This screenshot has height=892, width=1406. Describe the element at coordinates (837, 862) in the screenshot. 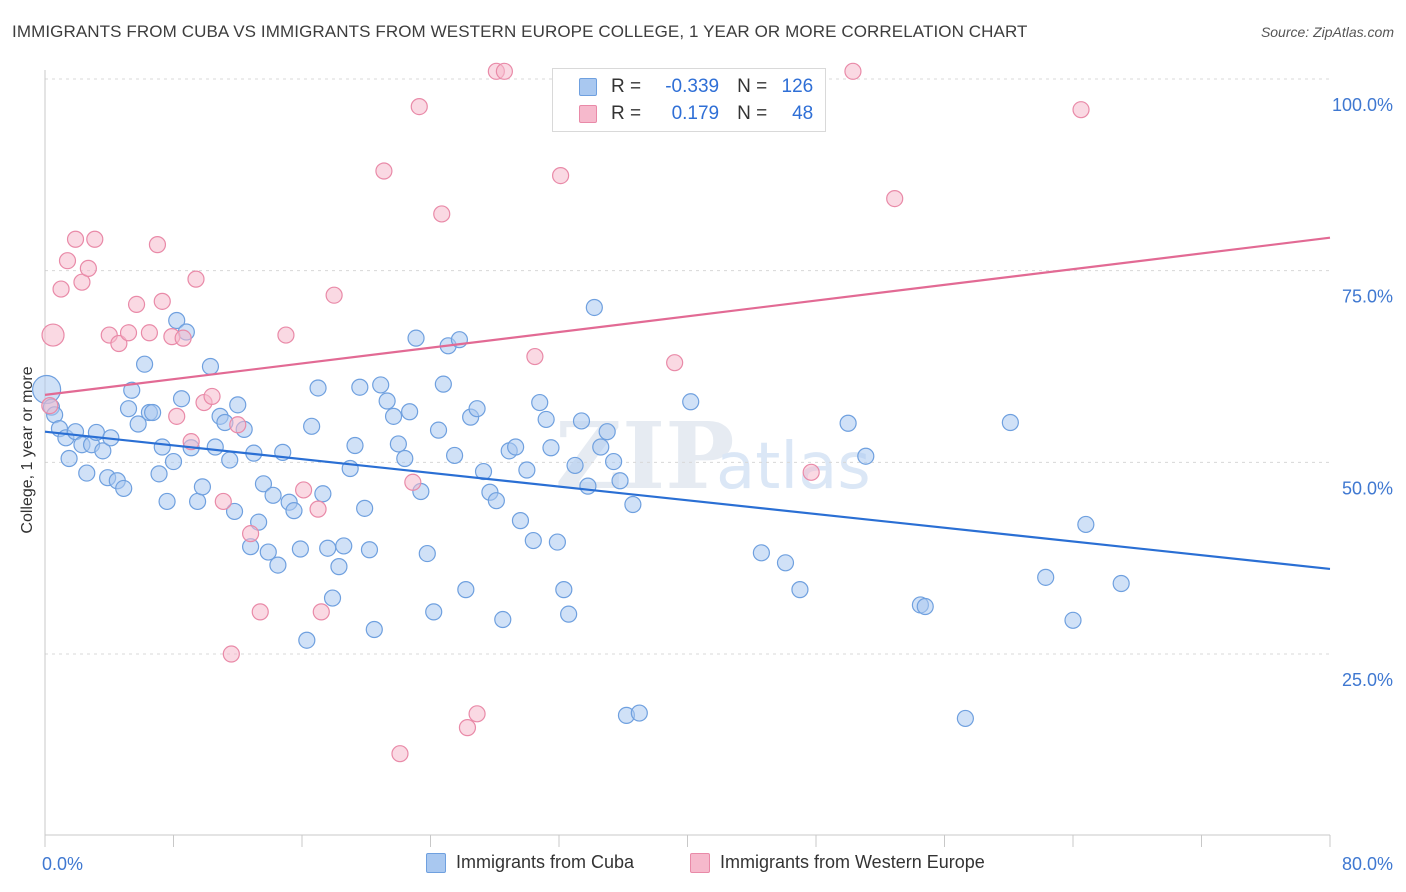

I see `legend-item-western-europe: Immigrants from Western Europe` at that location.